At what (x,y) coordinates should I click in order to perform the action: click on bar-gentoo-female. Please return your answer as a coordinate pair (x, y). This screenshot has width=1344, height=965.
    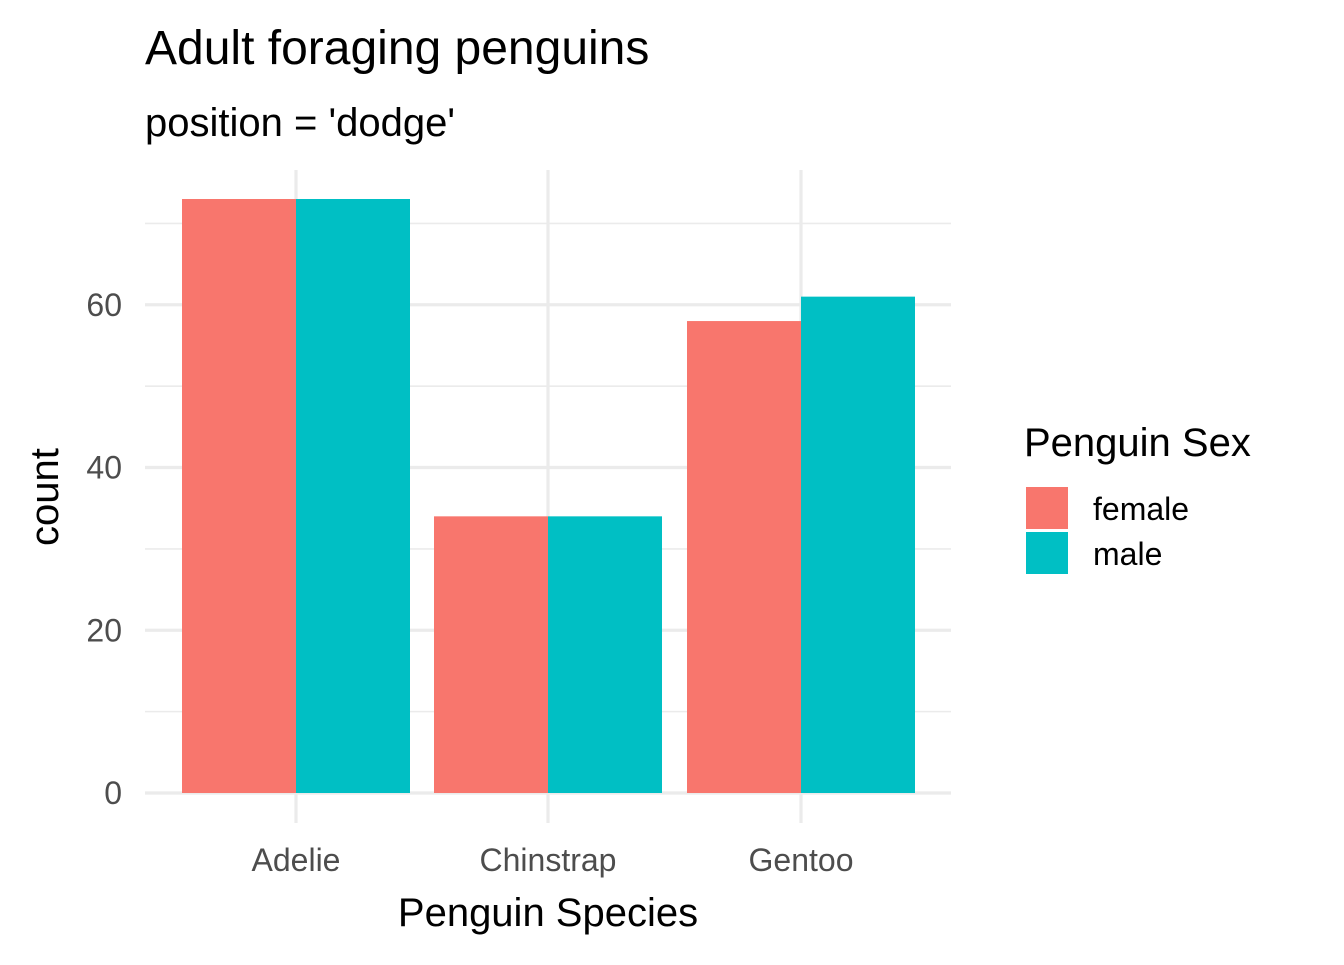
    Looking at the image, I should click on (744, 557).